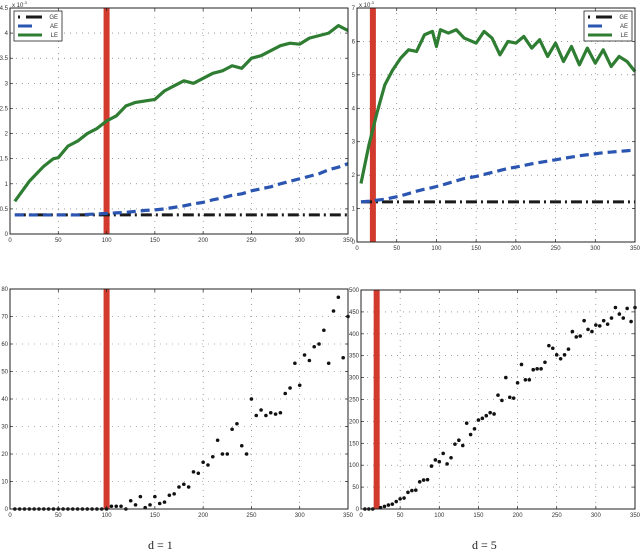  I want to click on legend-label-GE: GE, so click(53, 18).